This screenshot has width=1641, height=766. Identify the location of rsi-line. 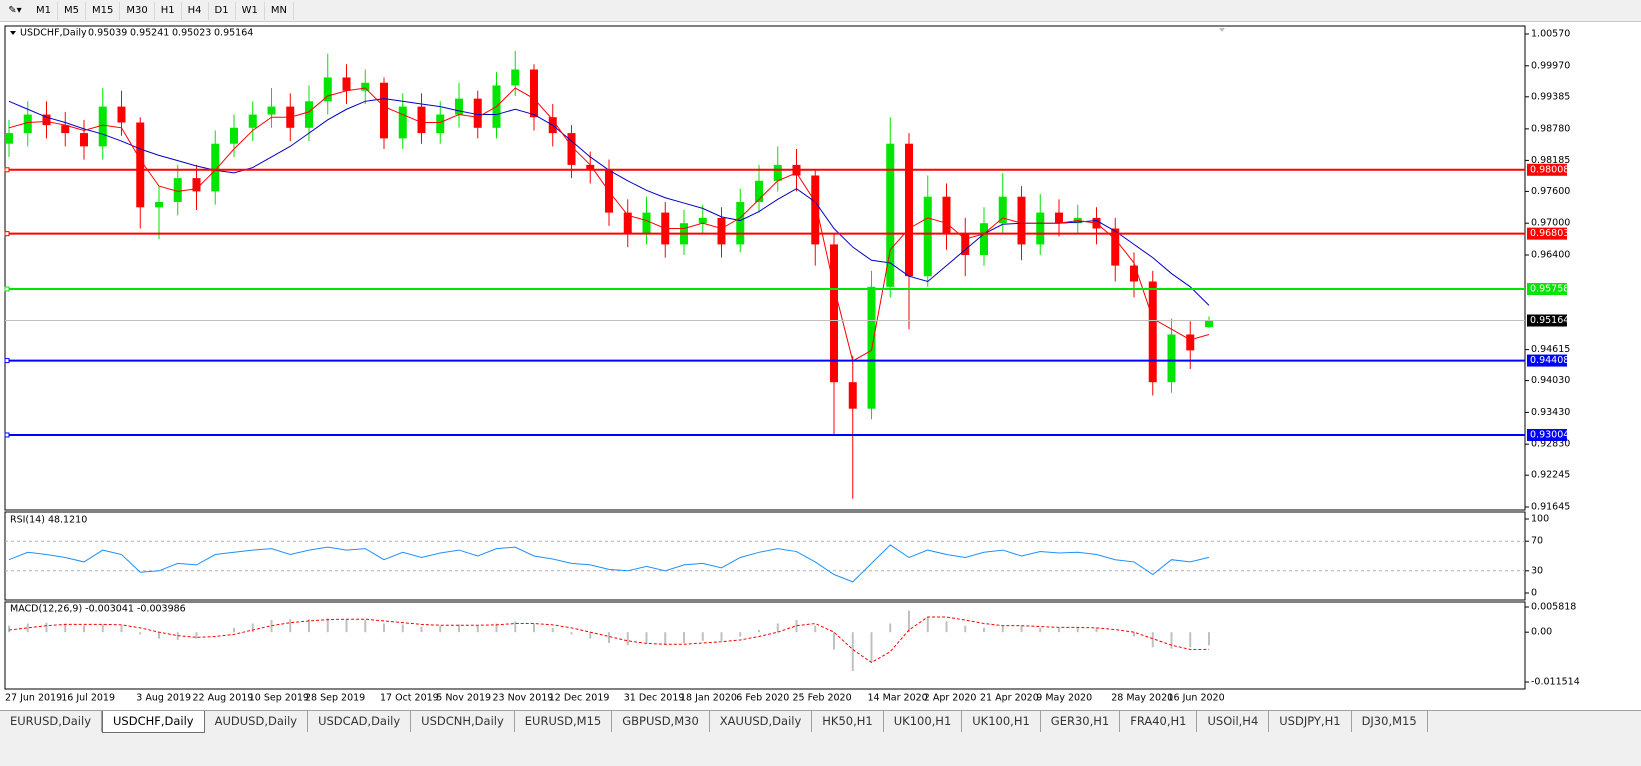
(609, 563).